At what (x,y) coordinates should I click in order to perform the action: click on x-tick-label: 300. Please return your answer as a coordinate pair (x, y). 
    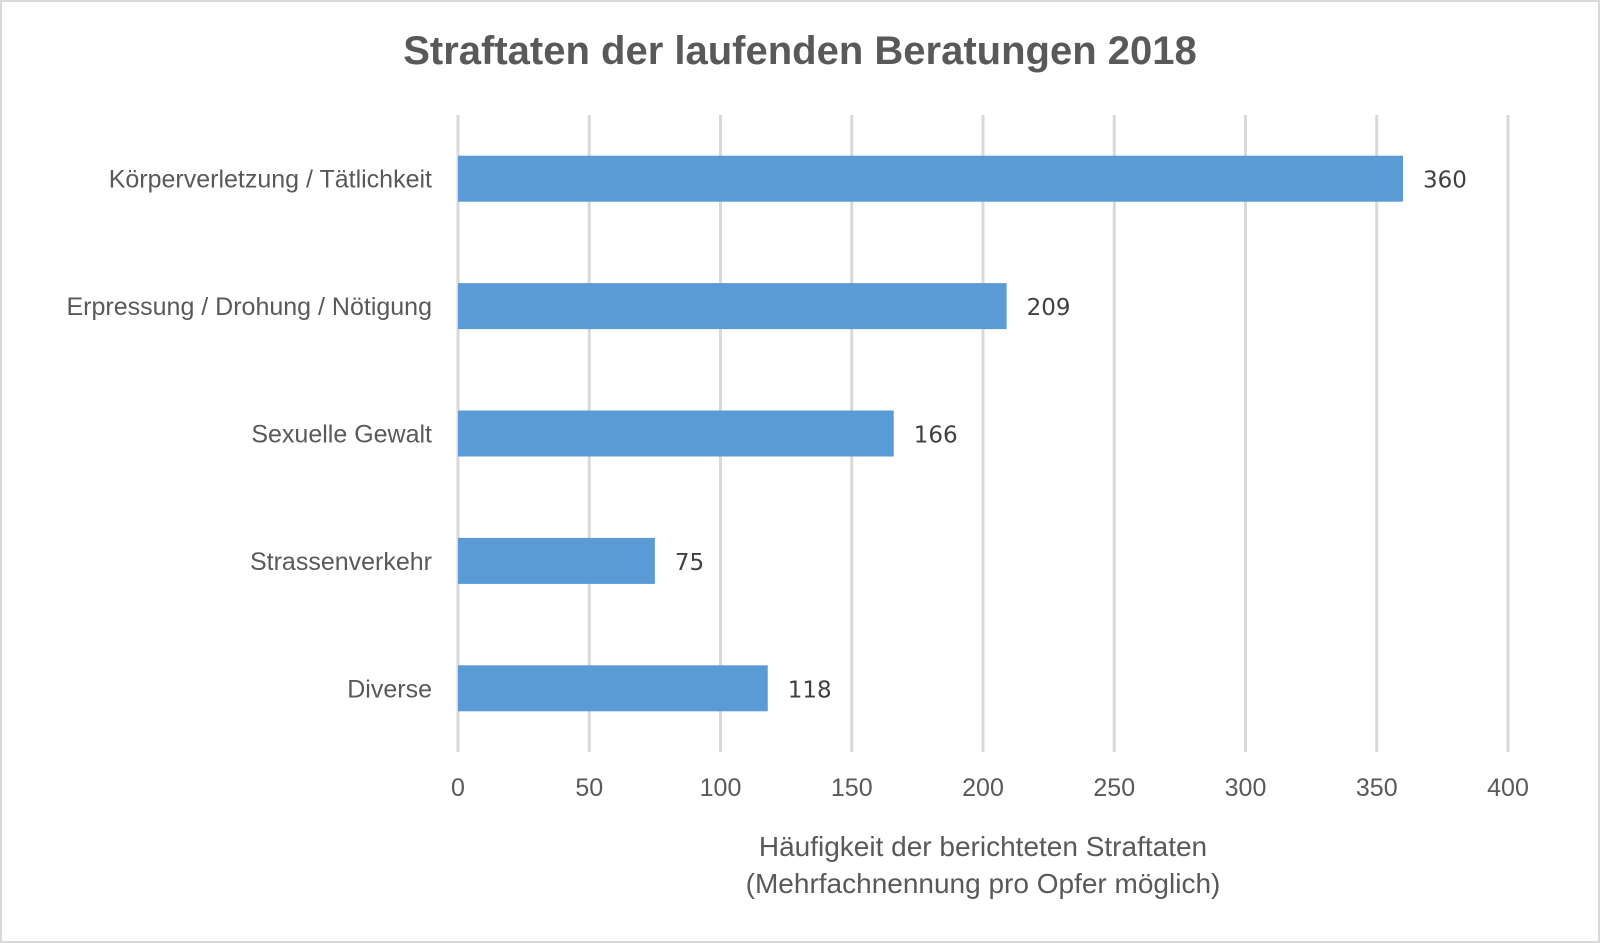
    Looking at the image, I should click on (1246, 788).